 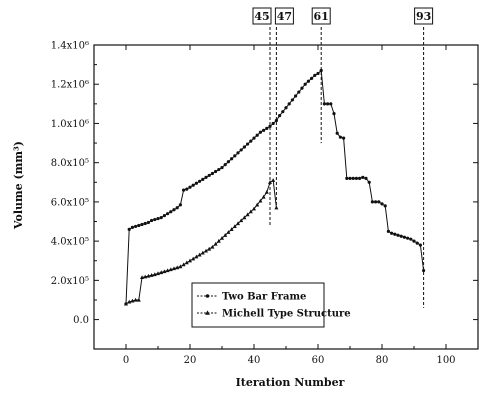 I want to click on x-tick-label: 40, so click(x=254, y=360).